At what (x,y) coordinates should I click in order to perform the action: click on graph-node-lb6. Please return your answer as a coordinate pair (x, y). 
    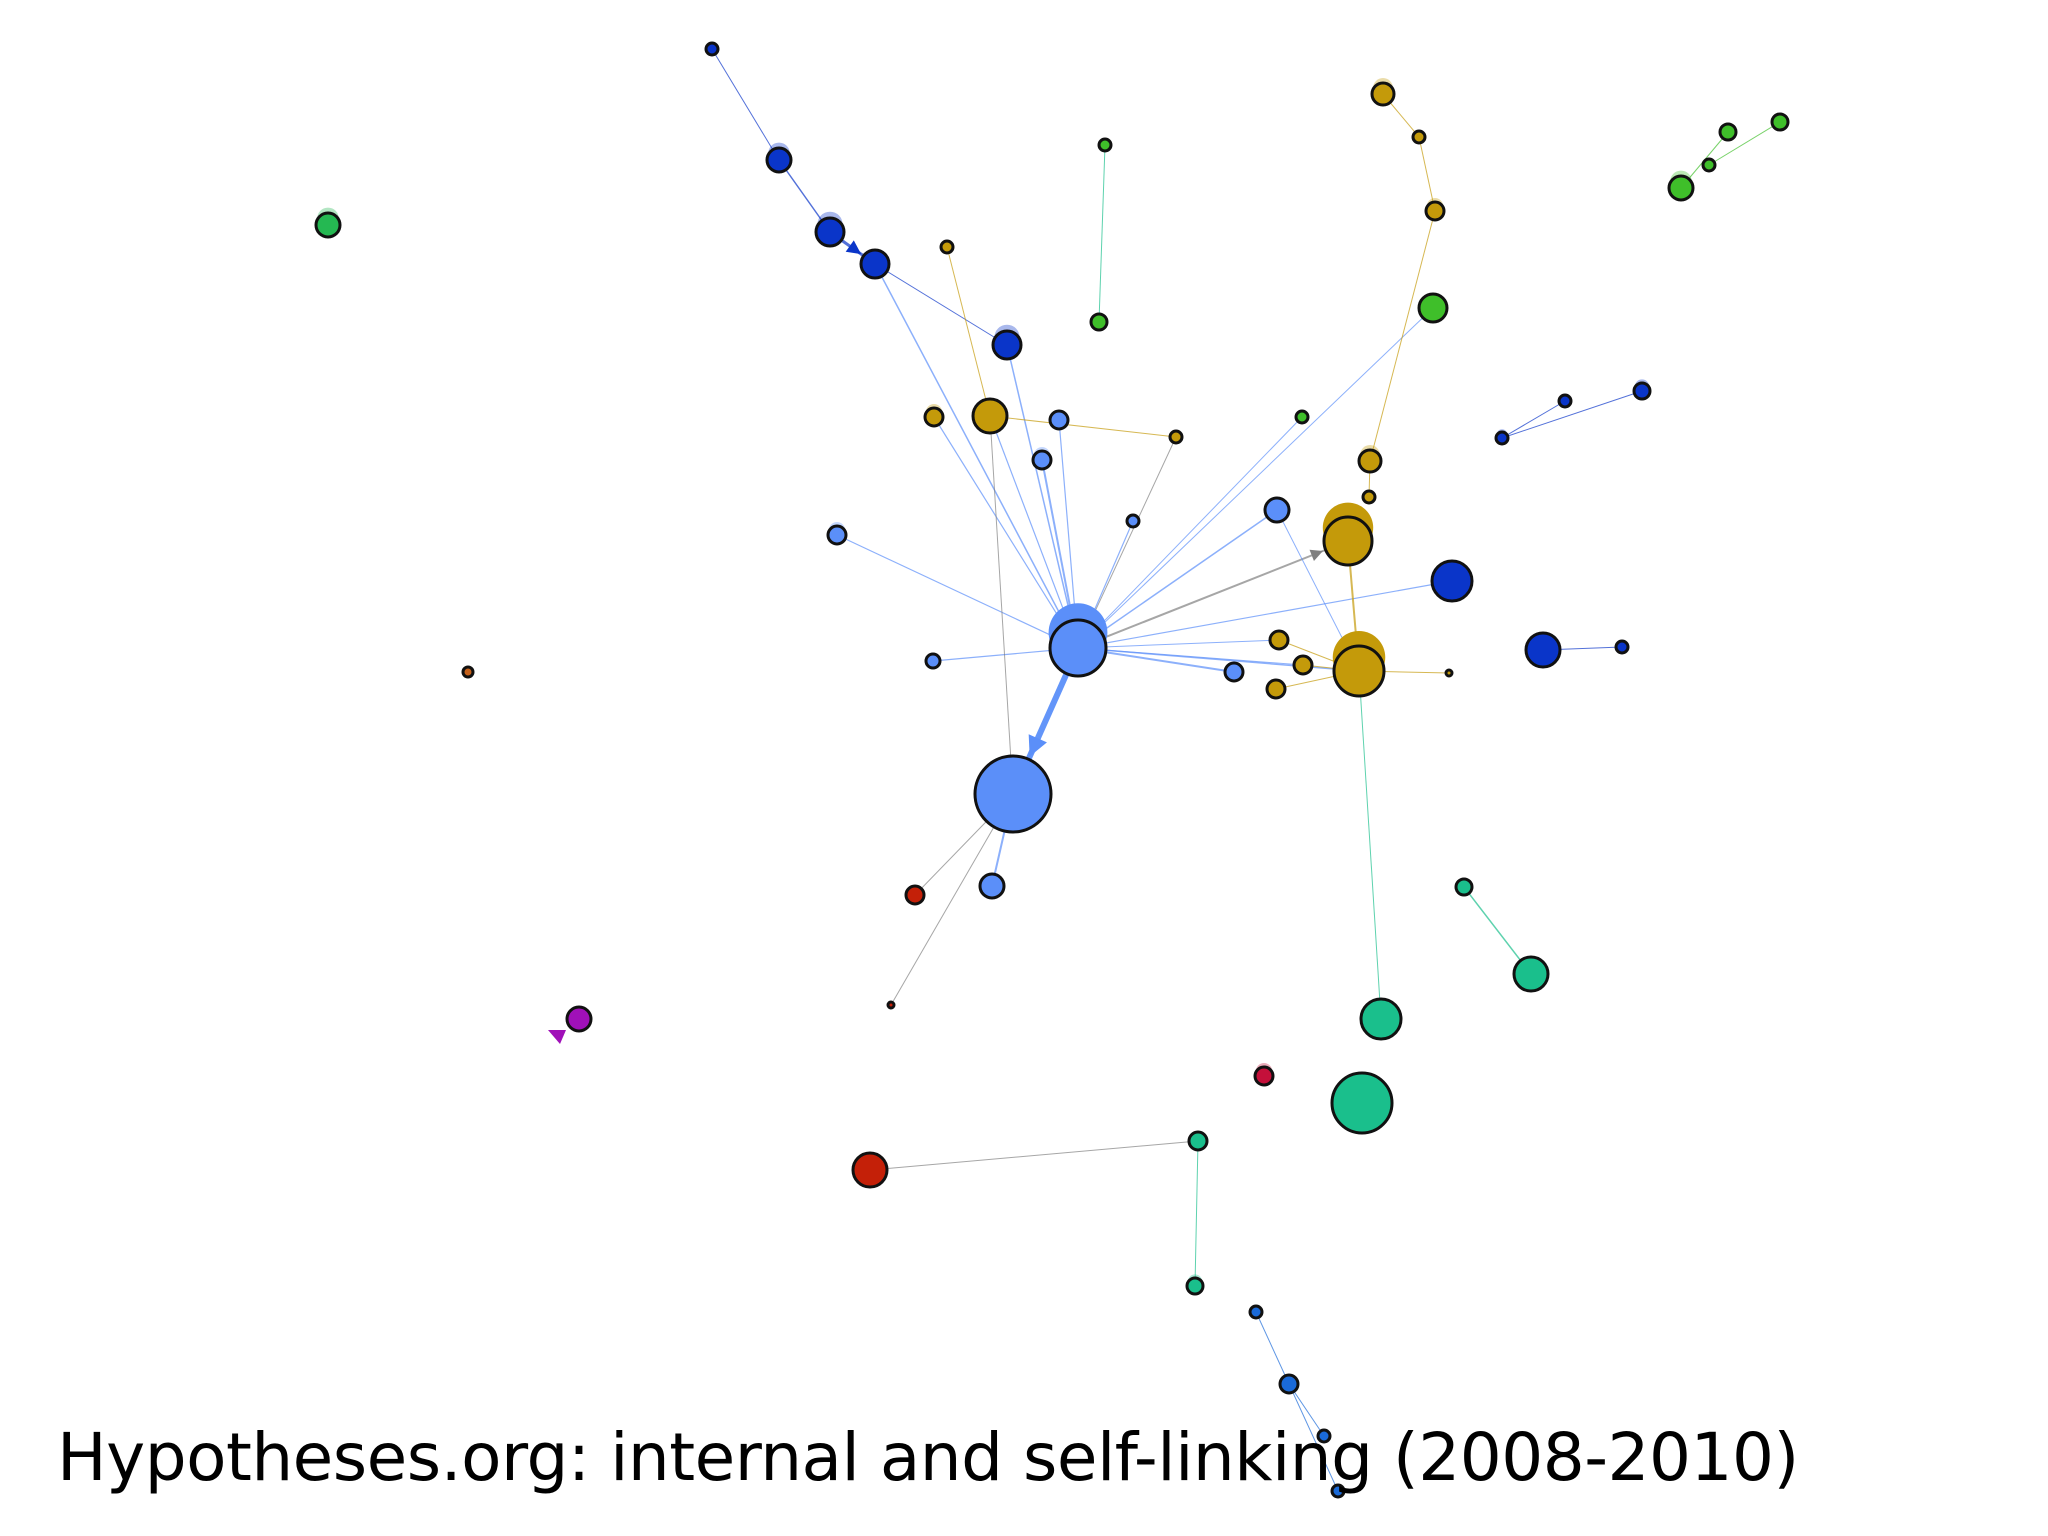
    Looking at the image, I should click on (1277, 510).